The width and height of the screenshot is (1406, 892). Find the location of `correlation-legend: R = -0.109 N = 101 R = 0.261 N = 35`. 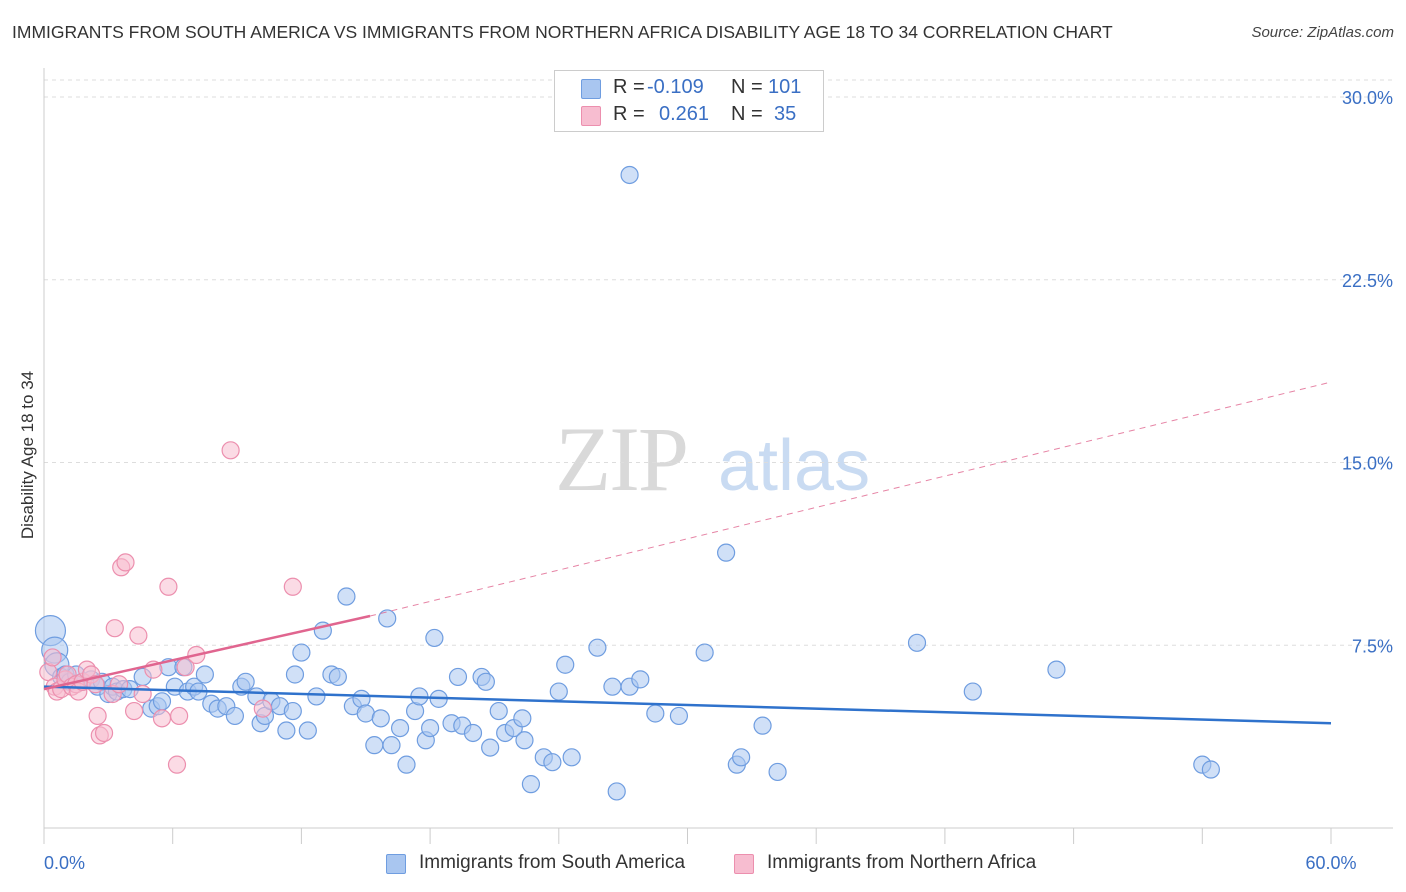

correlation-legend: R = -0.109 N = 101 R = 0.261 N = 35 is located at coordinates (689, 101).